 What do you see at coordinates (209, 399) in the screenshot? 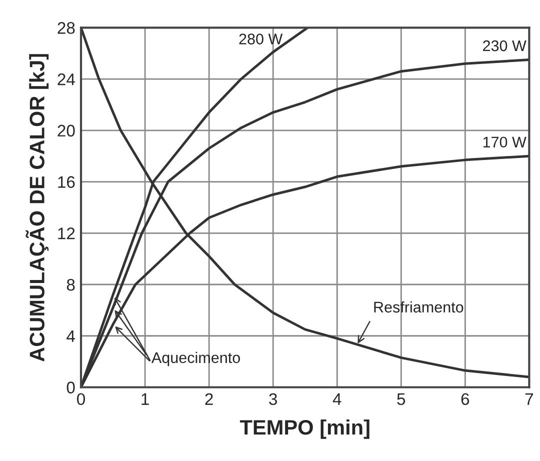
I see `x-tick-label: 2` at bounding box center [209, 399].